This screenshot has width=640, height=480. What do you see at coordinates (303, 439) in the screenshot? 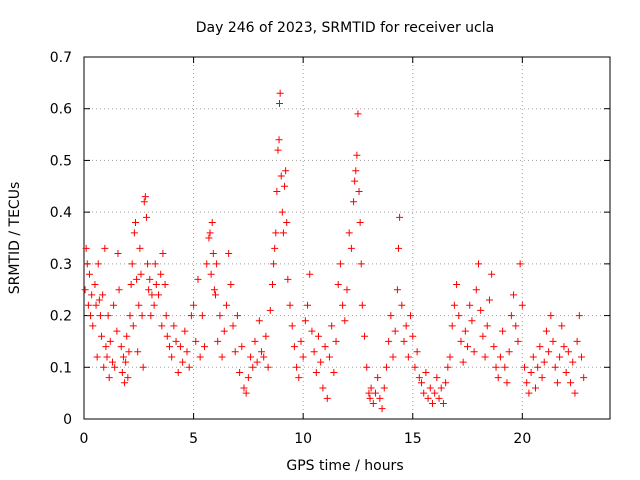
I see `x-tick-label: 10` at bounding box center [303, 439].